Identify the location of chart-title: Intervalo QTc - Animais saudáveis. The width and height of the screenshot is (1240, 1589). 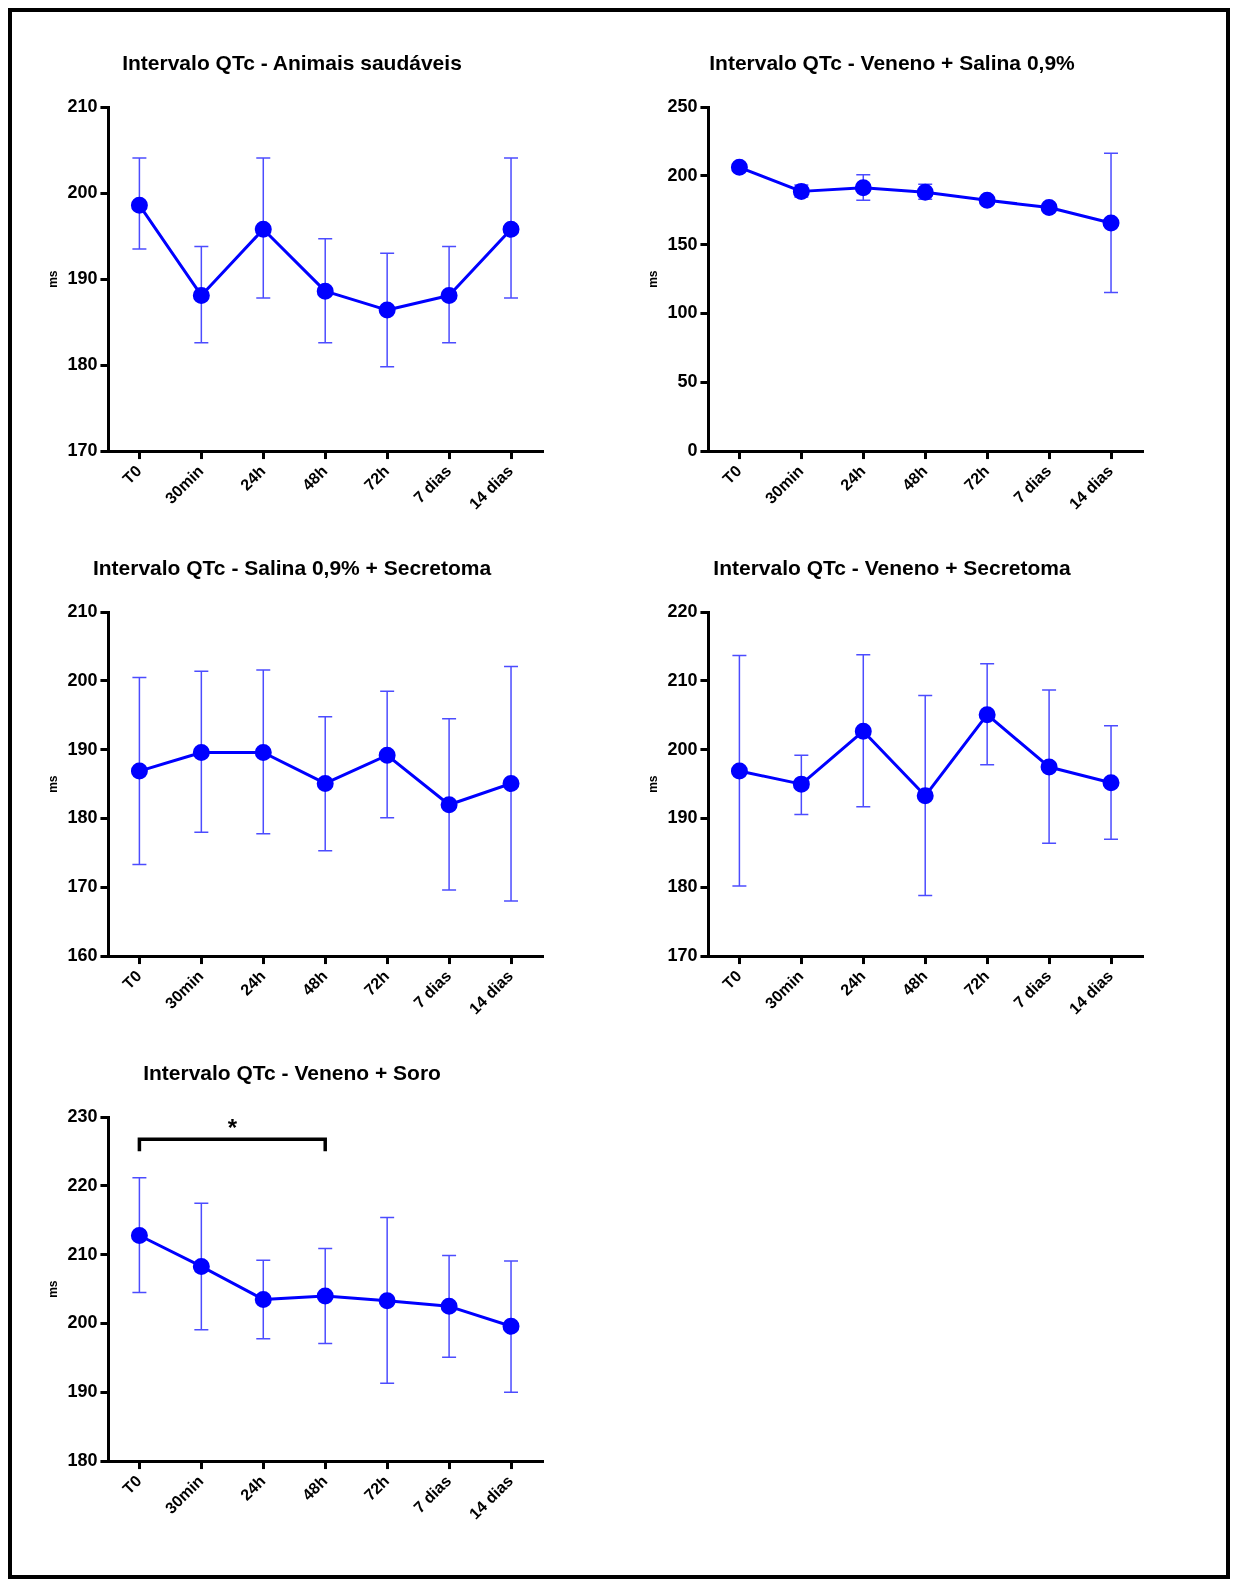
(292, 63).